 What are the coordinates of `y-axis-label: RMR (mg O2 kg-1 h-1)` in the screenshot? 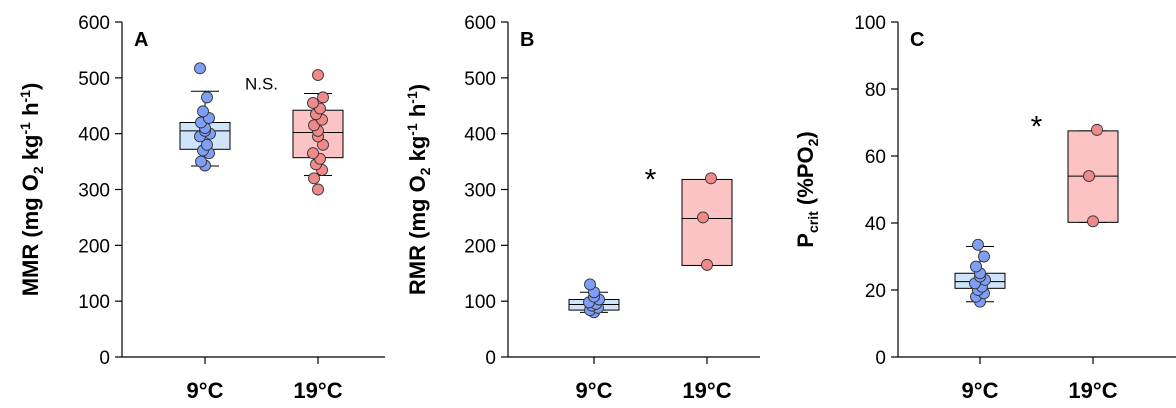 It's located at (418, 189).